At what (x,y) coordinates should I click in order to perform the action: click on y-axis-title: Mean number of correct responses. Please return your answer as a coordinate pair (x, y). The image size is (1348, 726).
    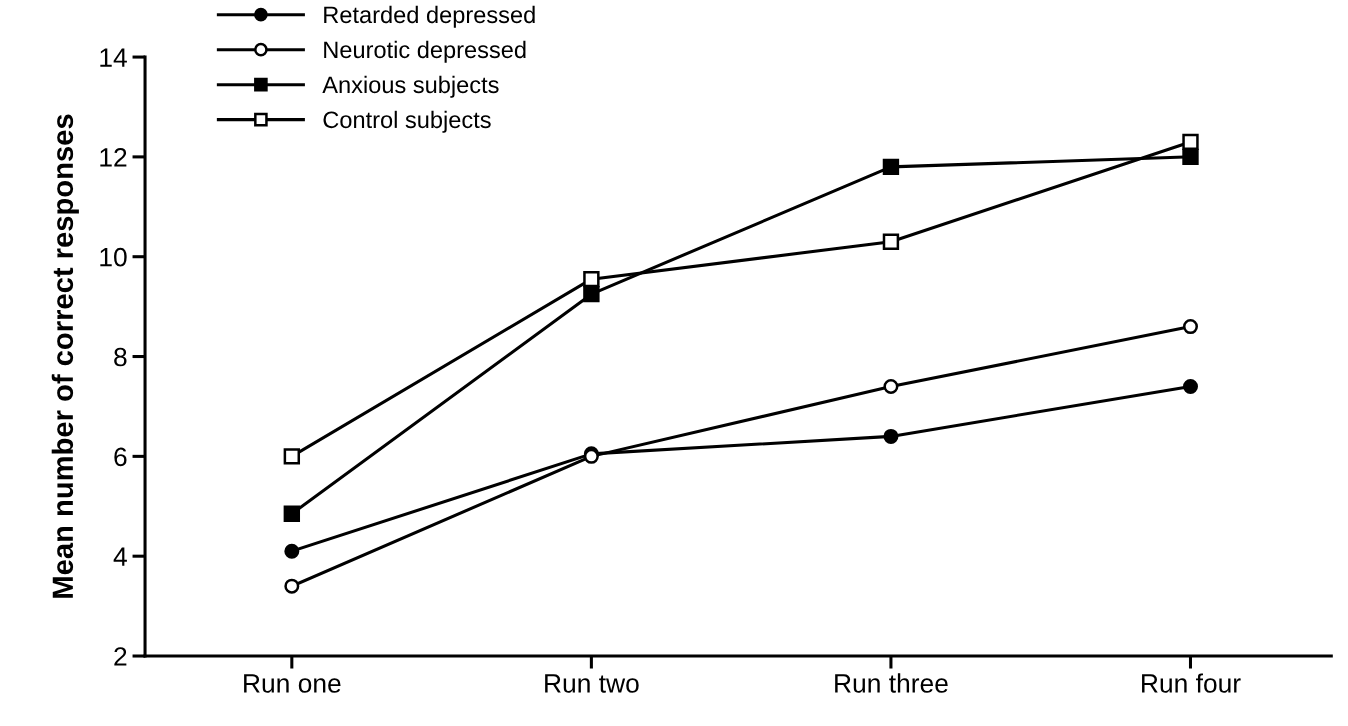
    Looking at the image, I should click on (65, 356).